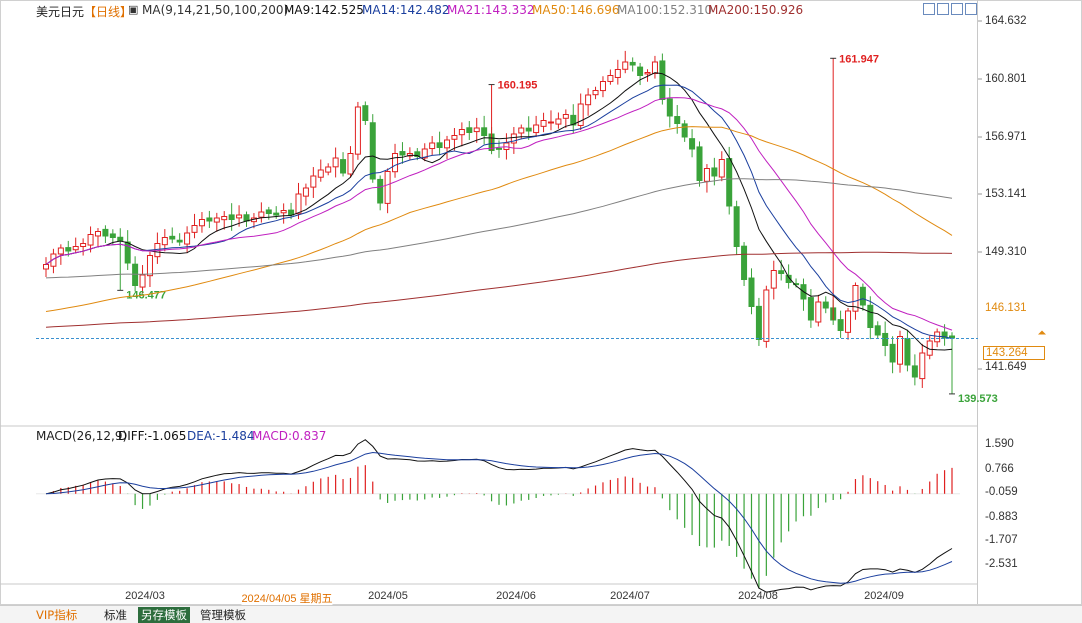  What do you see at coordinates (1001, 492) in the screenshot?
I see `macd-tick: -0.059` at bounding box center [1001, 492].